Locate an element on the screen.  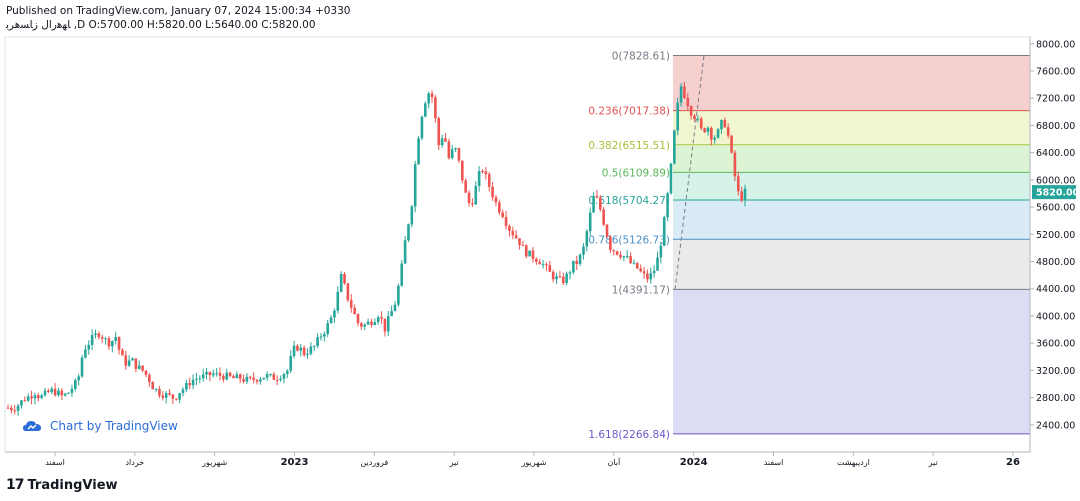
fib-label-4: 0.618(5704.27) is located at coordinates (629, 201).